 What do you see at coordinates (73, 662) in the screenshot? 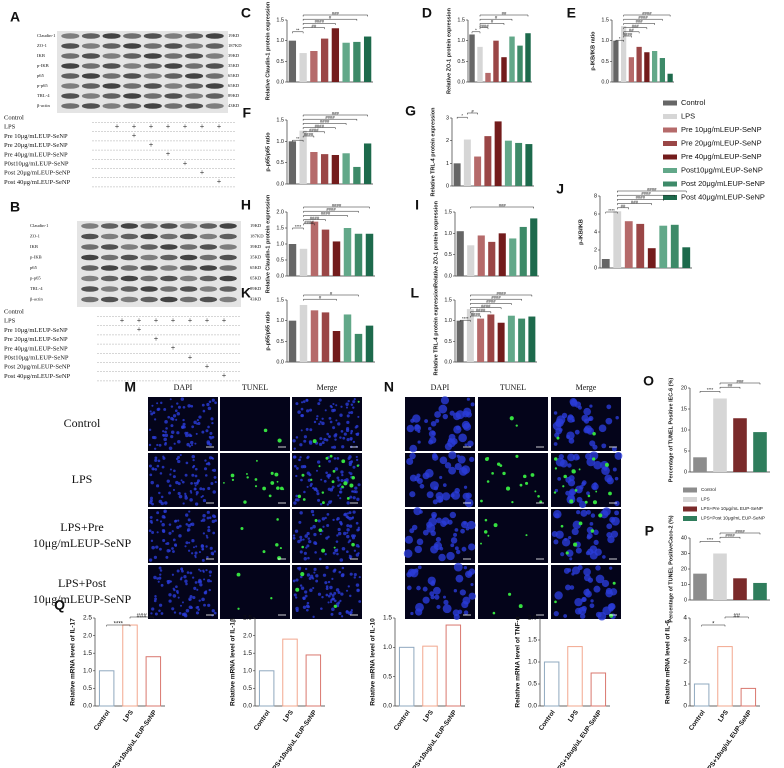
I see `y-axis-label: Relative mRNA level of IL-17` at bounding box center [73, 662].